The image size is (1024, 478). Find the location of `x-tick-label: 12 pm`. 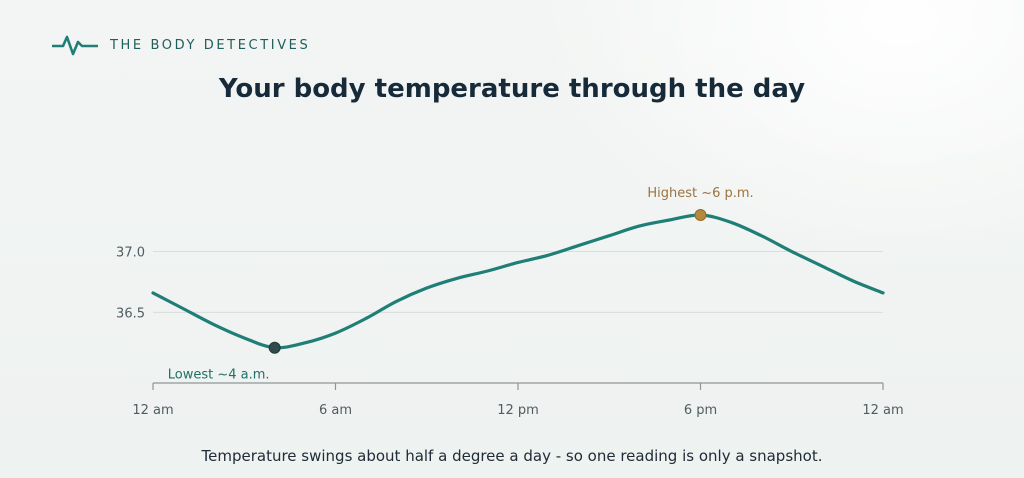

x-tick-label: 12 pm is located at coordinates (518, 410).